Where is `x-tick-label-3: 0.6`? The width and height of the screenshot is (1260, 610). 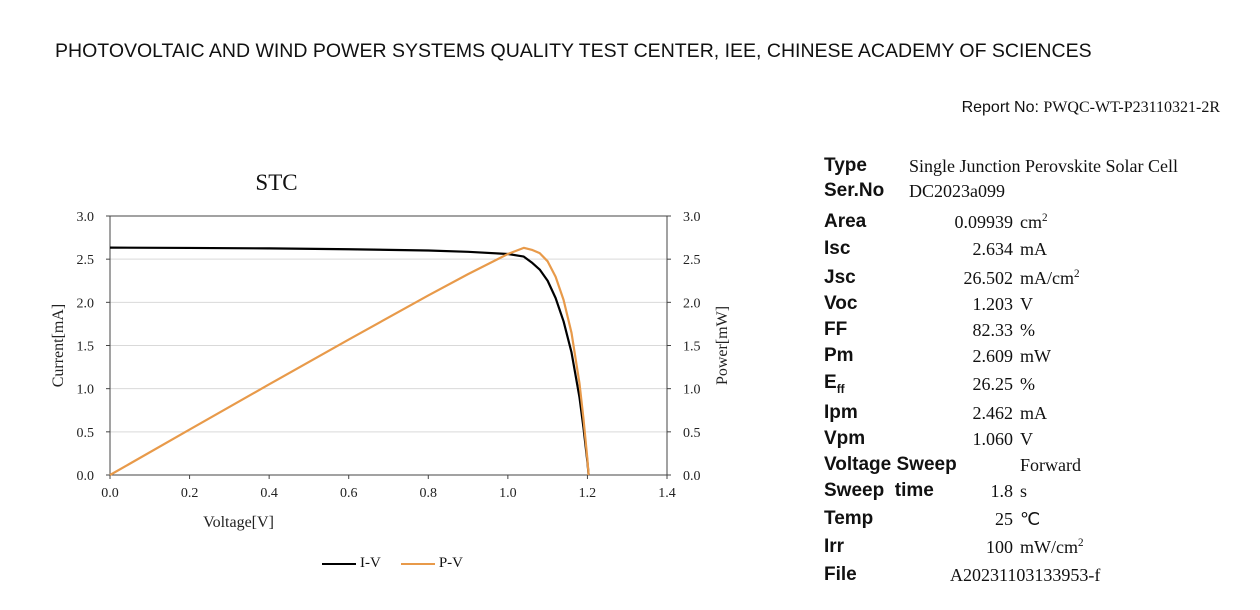
x-tick-label-3: 0.6 is located at coordinates (349, 493).